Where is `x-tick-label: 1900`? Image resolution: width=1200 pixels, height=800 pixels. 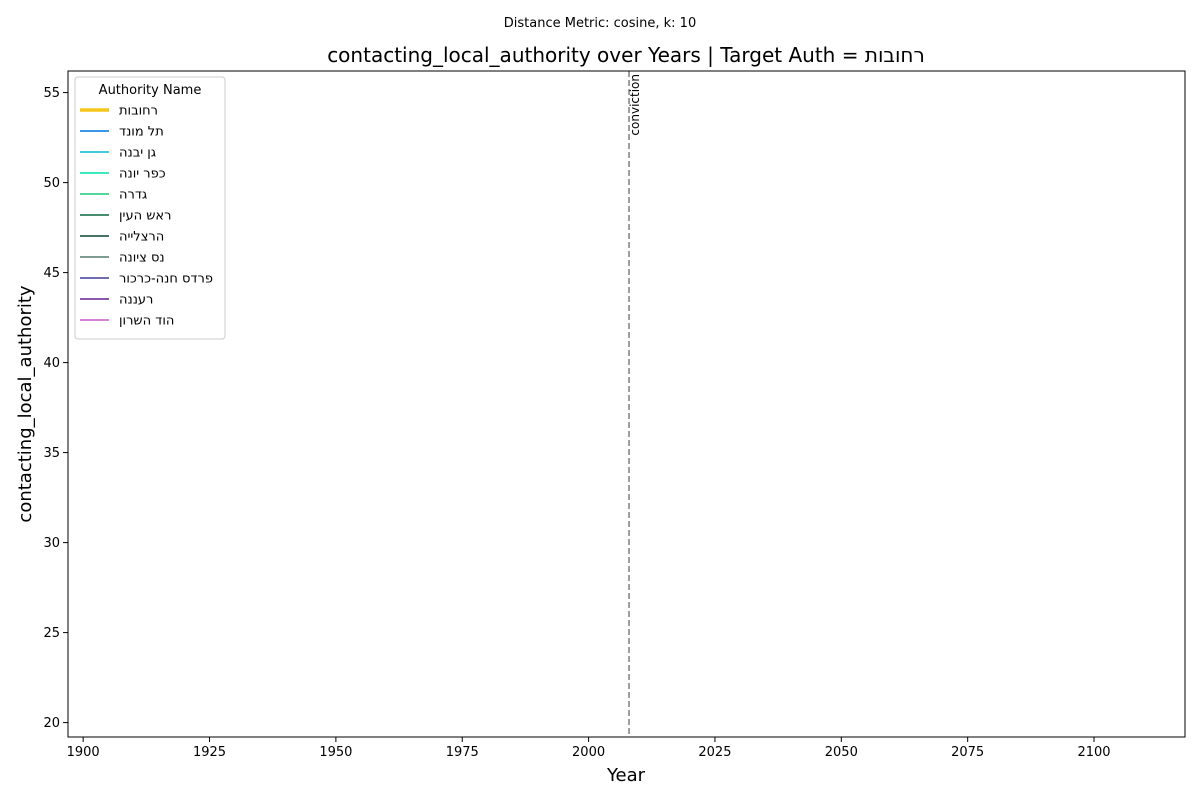 x-tick-label: 1900 is located at coordinates (83, 752).